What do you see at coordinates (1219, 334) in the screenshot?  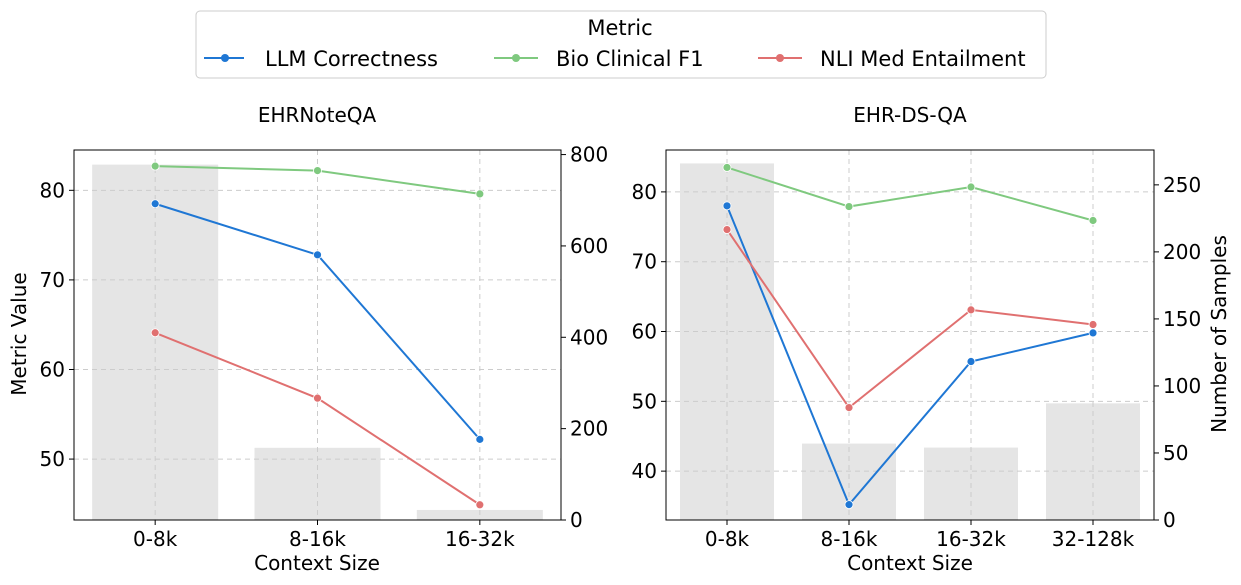 I see `y2-axis-label-ehr-ds-qa: Number of Samples` at bounding box center [1219, 334].